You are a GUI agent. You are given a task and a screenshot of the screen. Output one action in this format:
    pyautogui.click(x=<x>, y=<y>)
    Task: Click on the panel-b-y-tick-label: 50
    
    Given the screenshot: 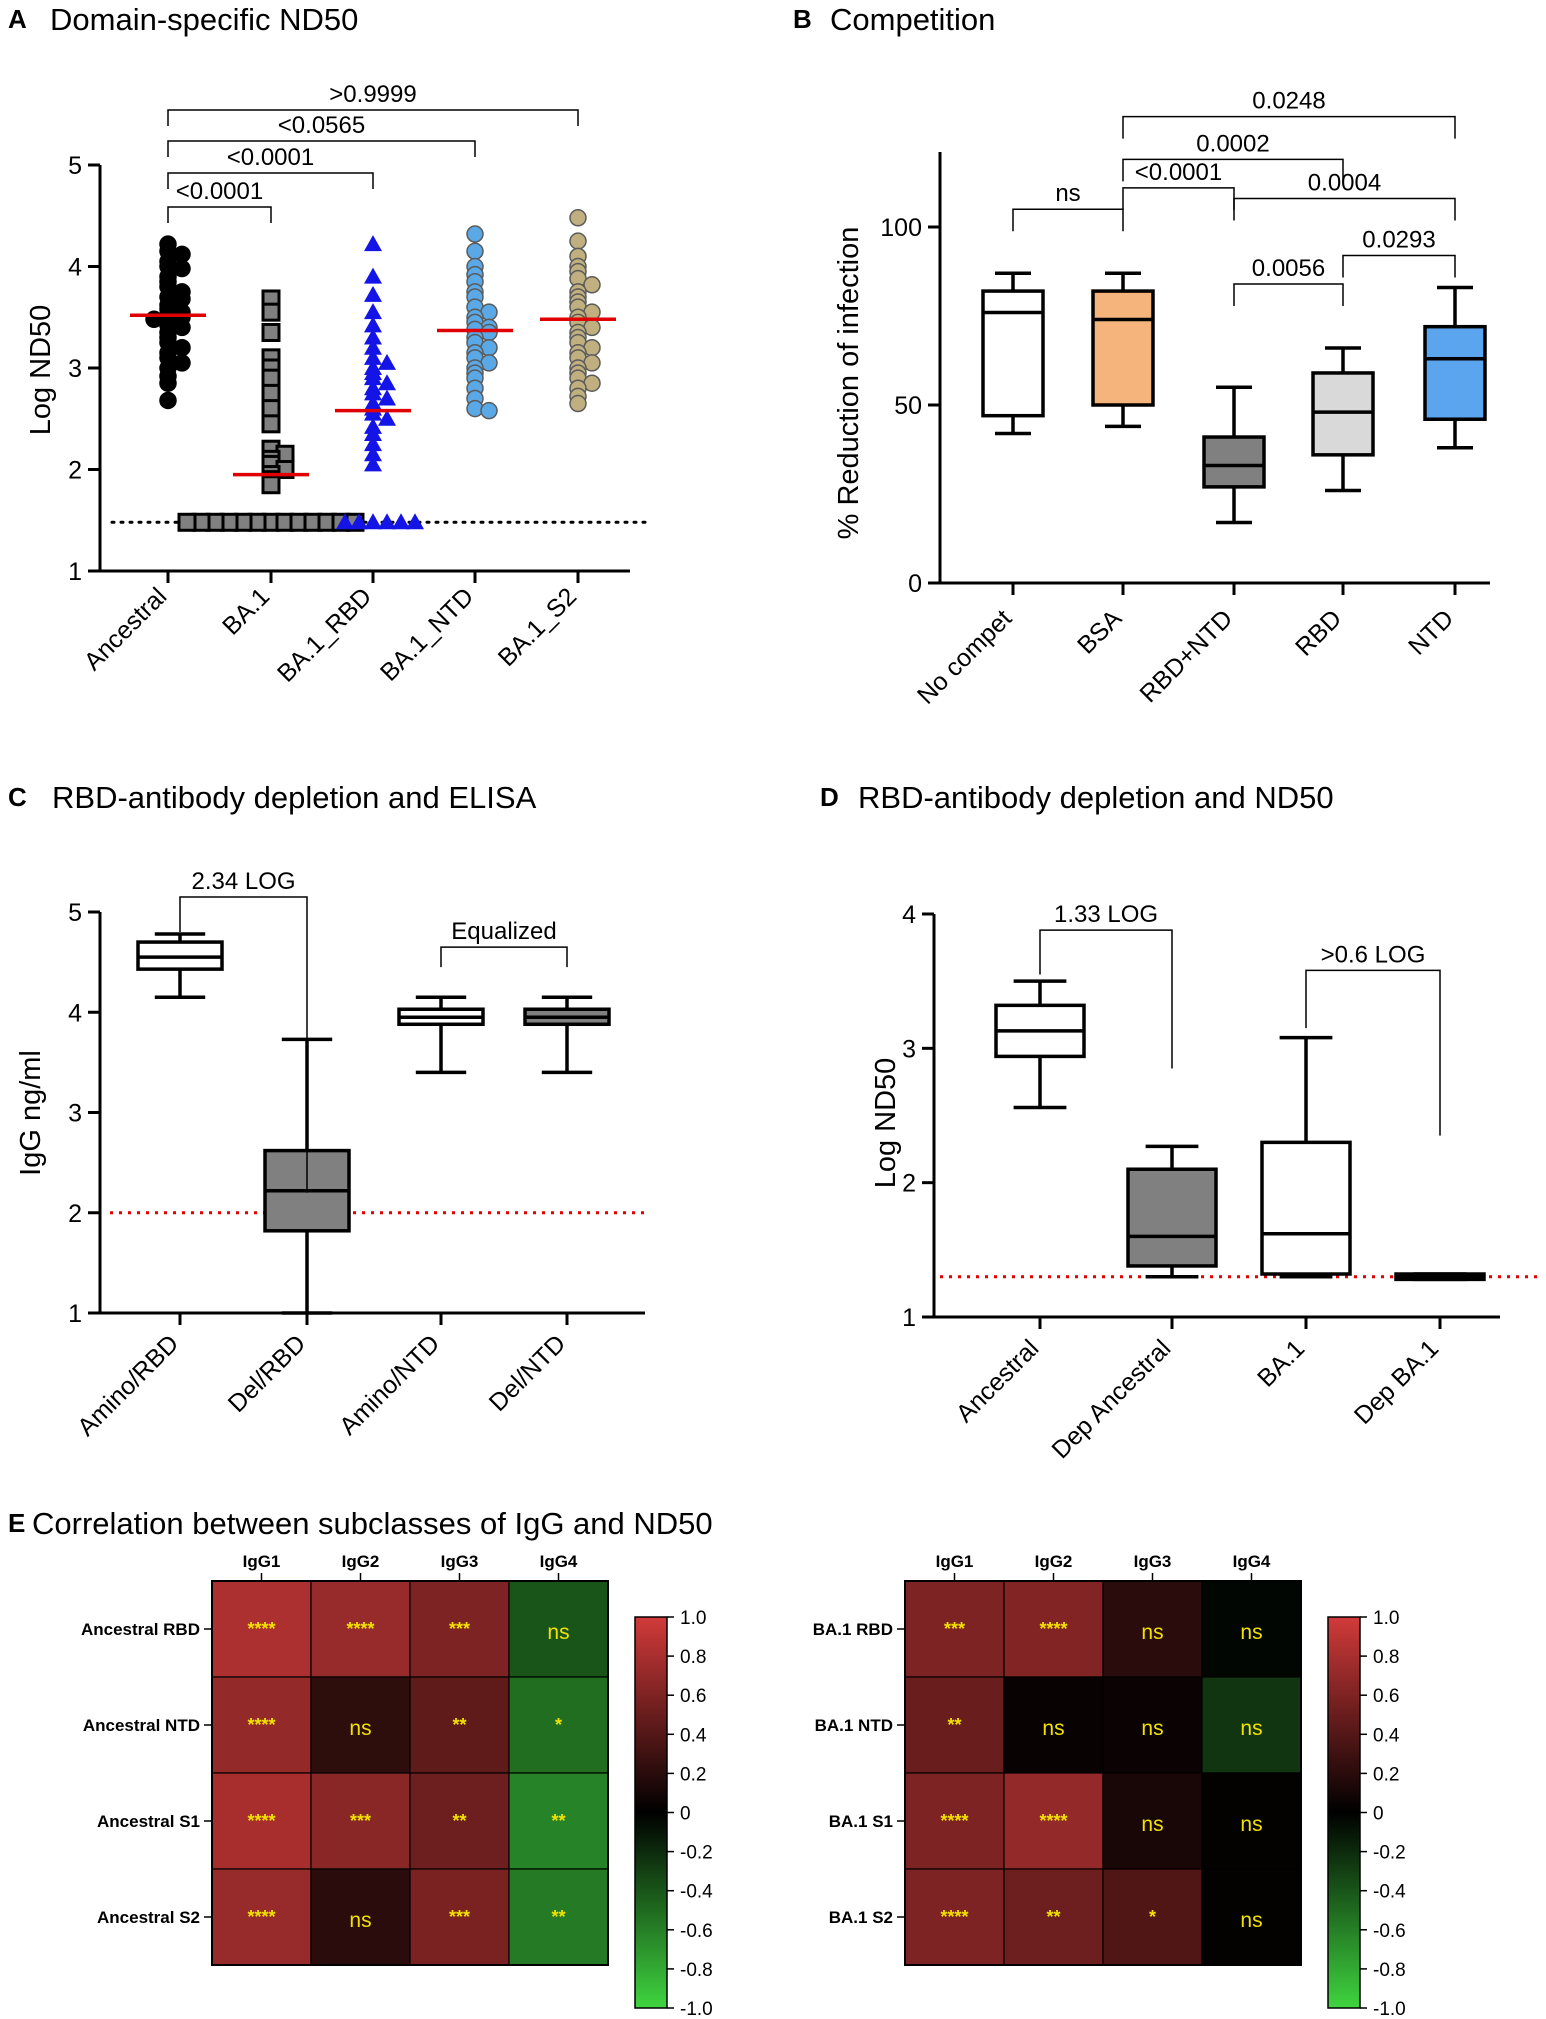 What is the action you would take?
    pyautogui.click(x=908, y=406)
    